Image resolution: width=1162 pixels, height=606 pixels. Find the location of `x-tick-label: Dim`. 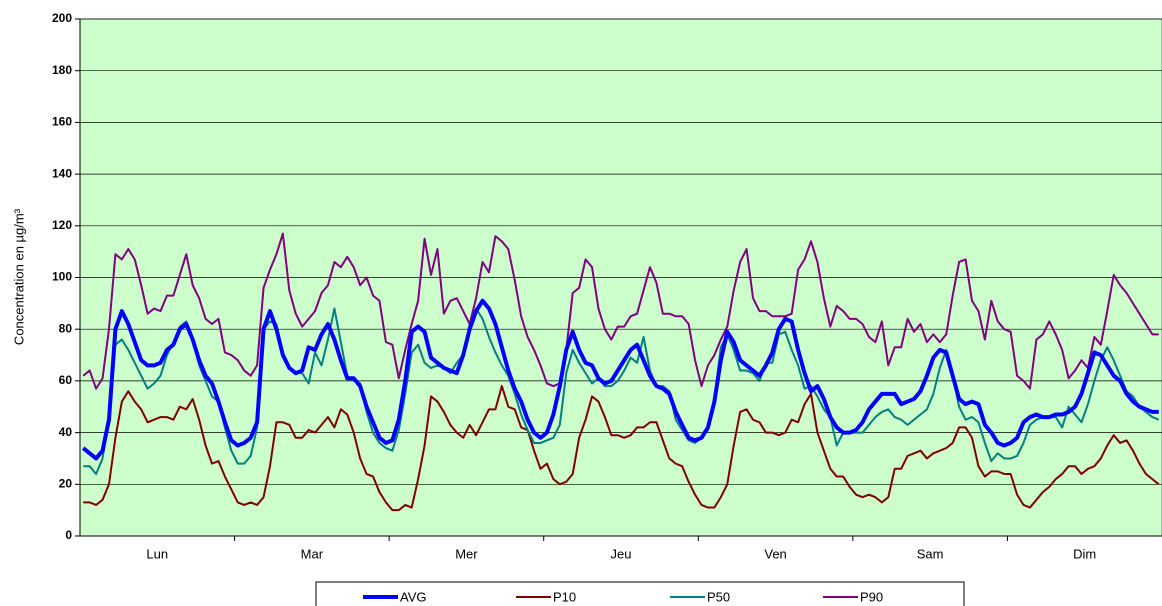

x-tick-label: Dim is located at coordinates (1084, 553).